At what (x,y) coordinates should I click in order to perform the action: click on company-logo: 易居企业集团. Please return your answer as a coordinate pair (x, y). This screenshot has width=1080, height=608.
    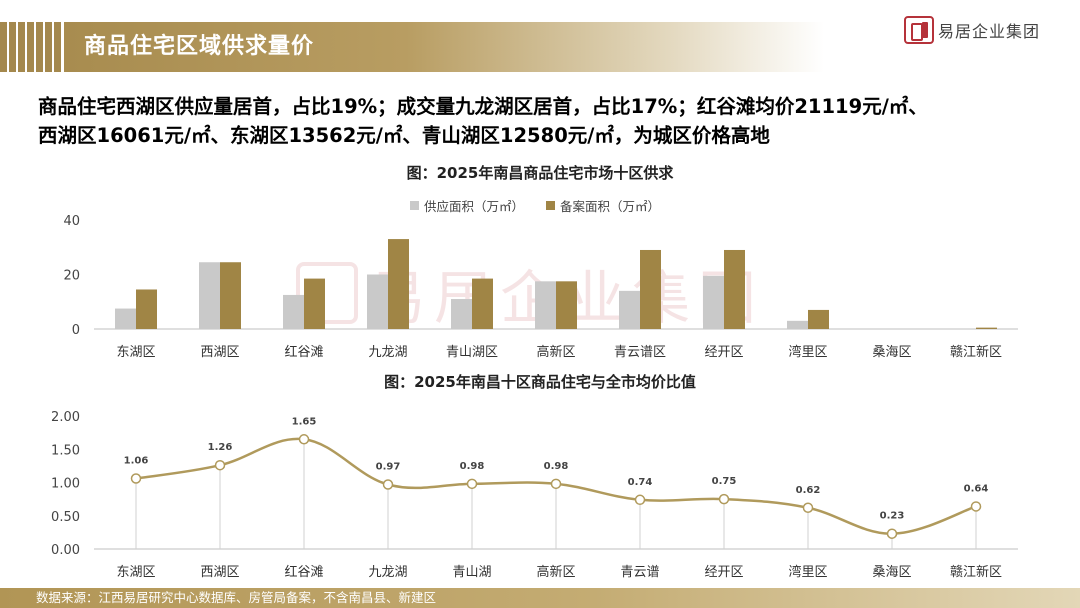
    Looking at the image, I should click on (972, 30).